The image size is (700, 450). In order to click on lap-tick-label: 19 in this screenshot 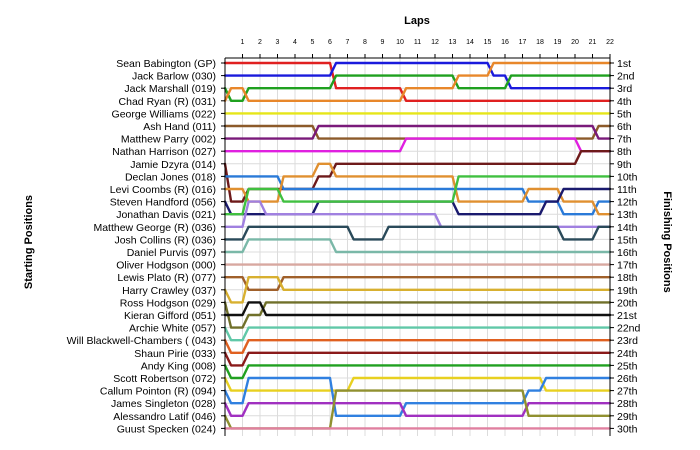, I will do `click(558, 42)`.